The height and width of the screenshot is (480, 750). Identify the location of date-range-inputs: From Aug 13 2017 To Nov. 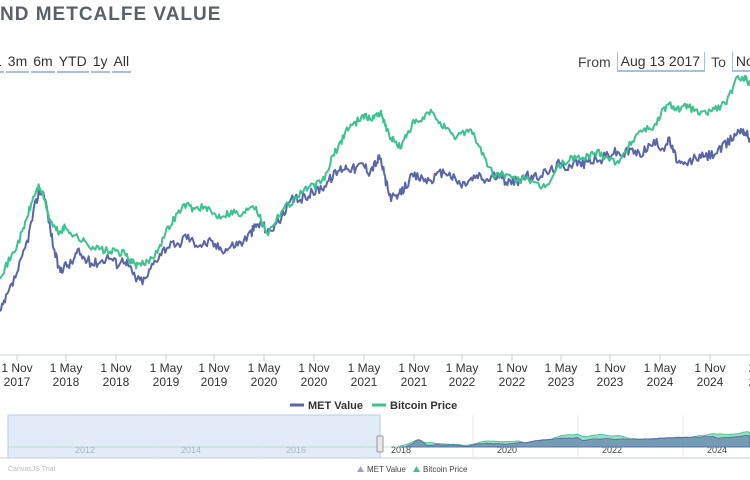
(664, 62).